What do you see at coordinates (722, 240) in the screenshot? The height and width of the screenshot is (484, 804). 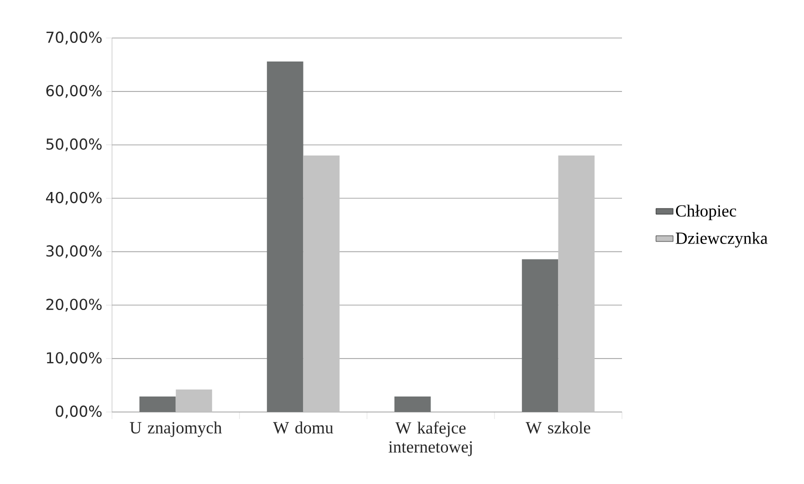 I see `legend-label: Dziewczynka` at bounding box center [722, 240].